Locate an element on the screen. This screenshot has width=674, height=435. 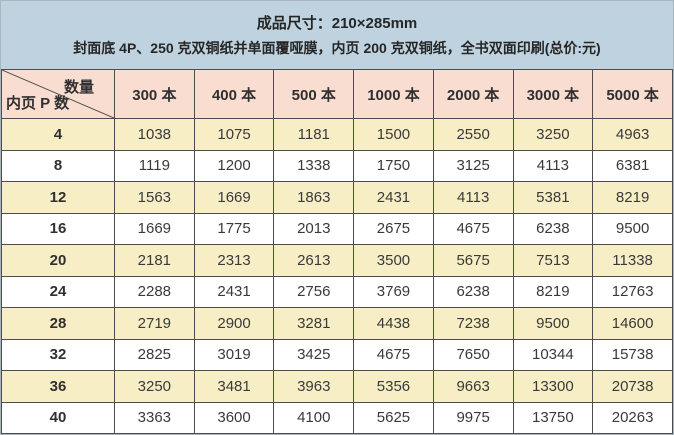
table-row: 16 1669 1775 2013 2675 4675 6238 9500 is located at coordinates (337, 228).